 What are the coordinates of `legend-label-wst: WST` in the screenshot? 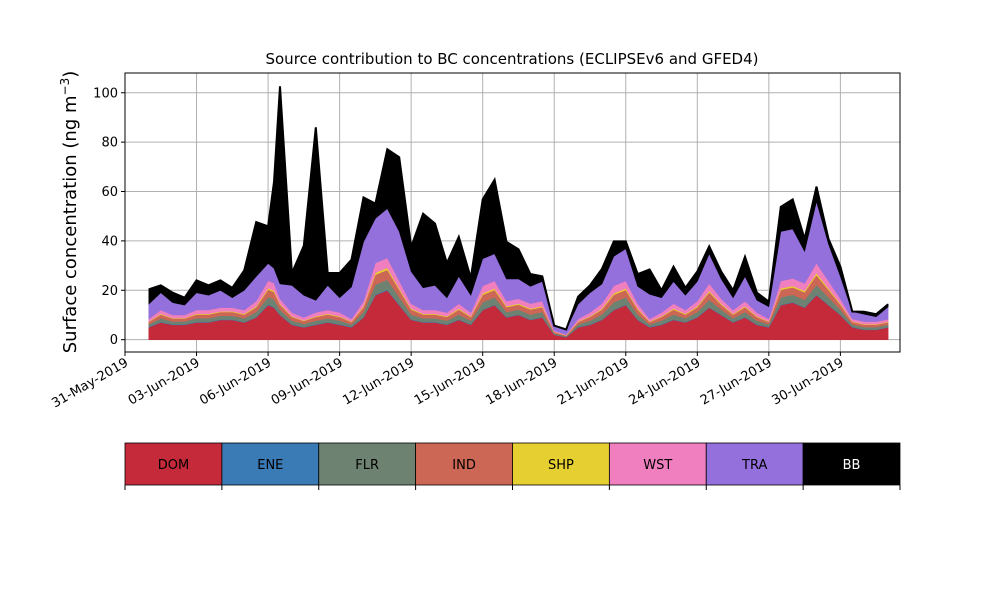 It's located at (657, 465).